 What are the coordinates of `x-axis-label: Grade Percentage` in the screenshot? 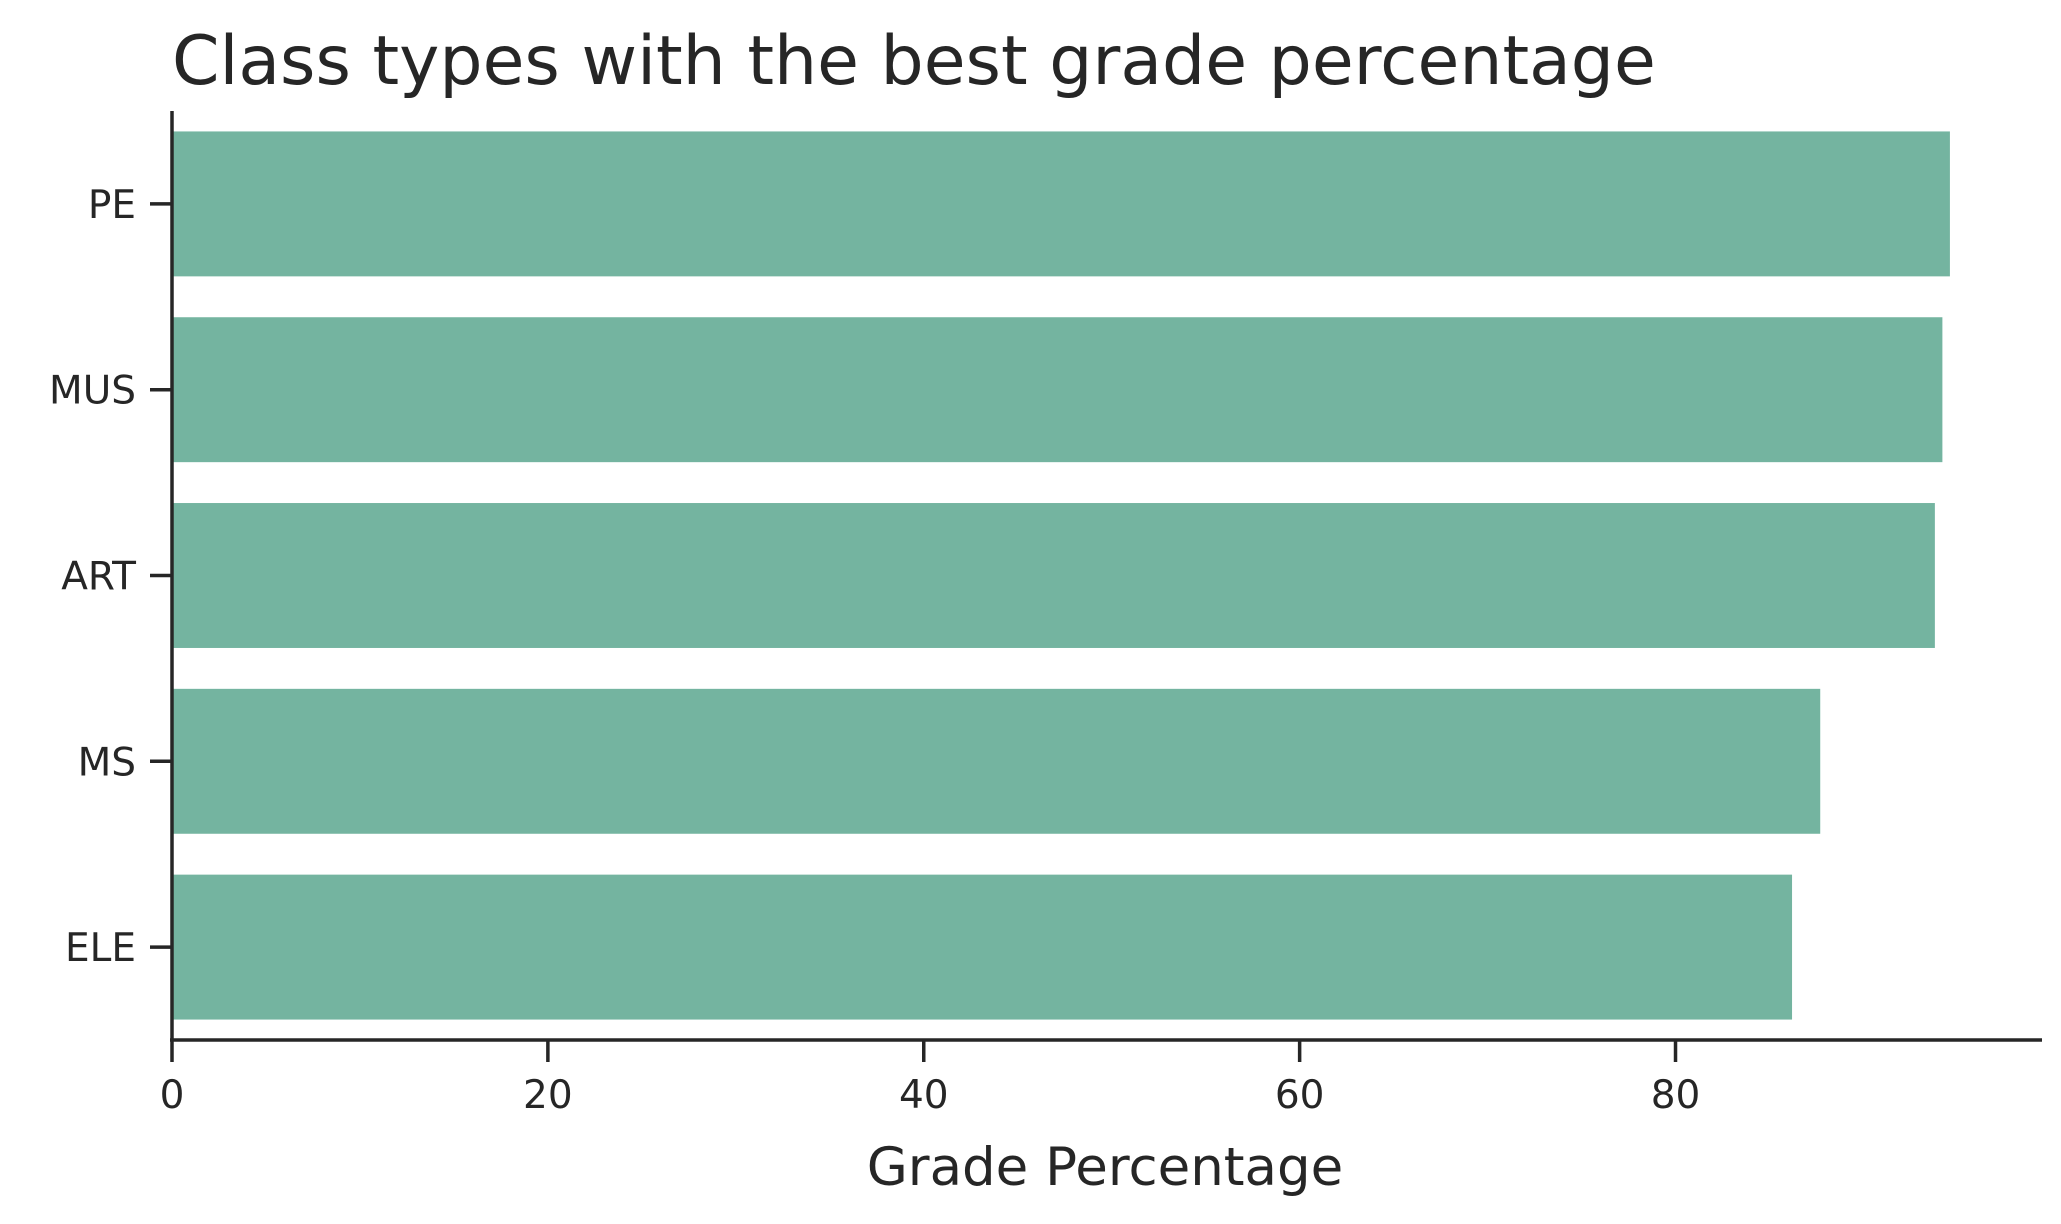 It's located at (1105, 1167).